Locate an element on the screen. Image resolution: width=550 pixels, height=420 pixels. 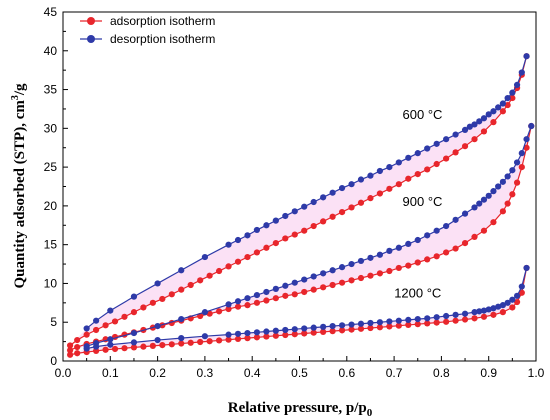
legend-desorption-marker is located at coordinates (91, 39).